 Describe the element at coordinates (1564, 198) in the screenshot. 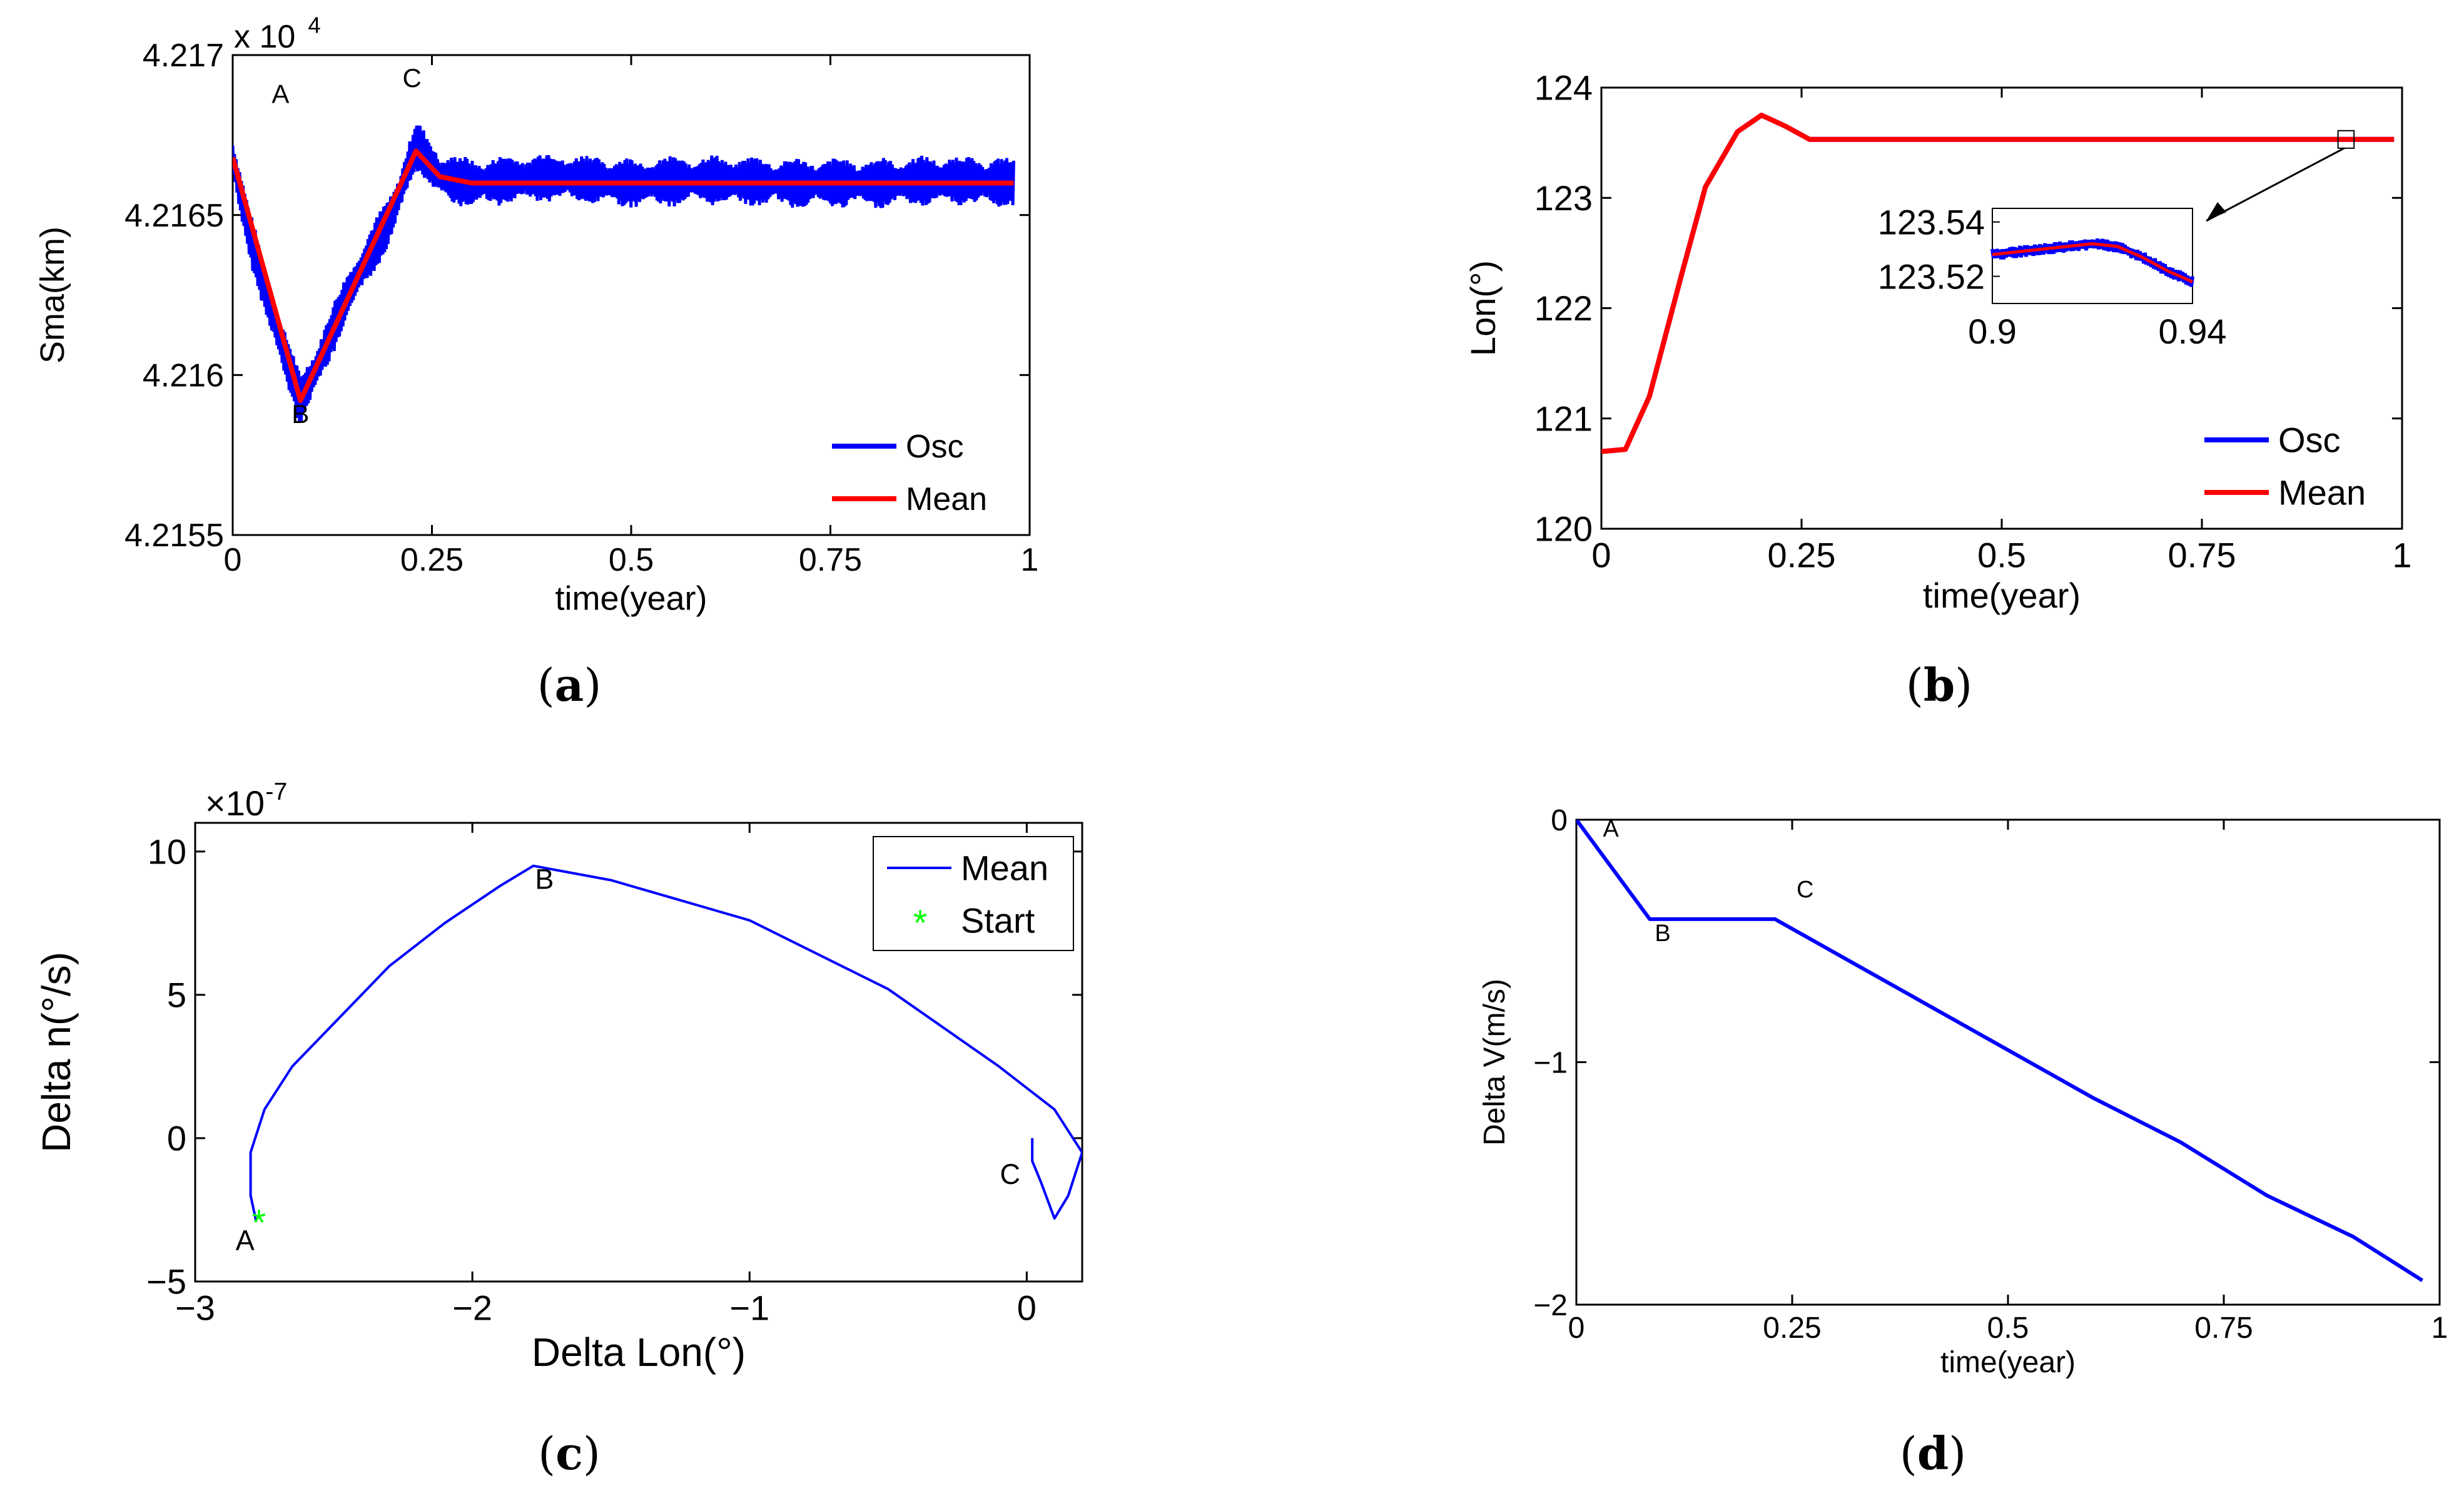

I see `y-tick-label: 123` at that location.